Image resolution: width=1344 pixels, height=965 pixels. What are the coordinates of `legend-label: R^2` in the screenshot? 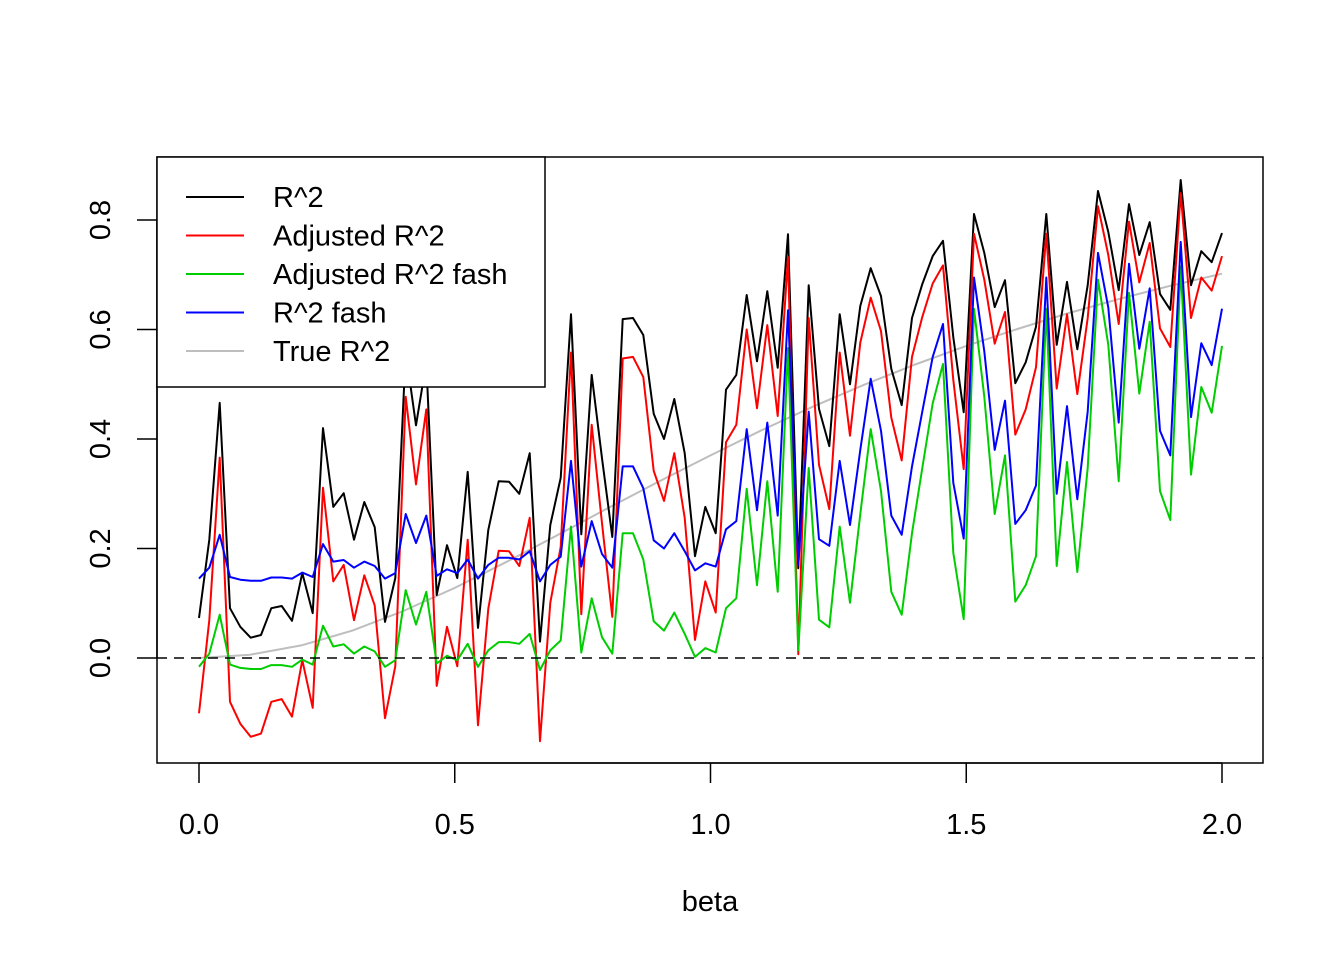 It's located at (298, 198).